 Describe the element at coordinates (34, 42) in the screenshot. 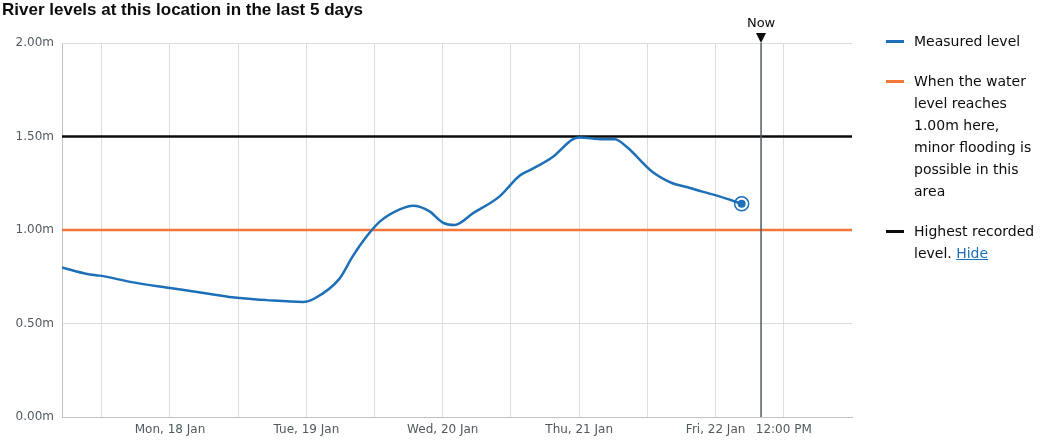

I see `y-tick-label: 2.00m` at that location.